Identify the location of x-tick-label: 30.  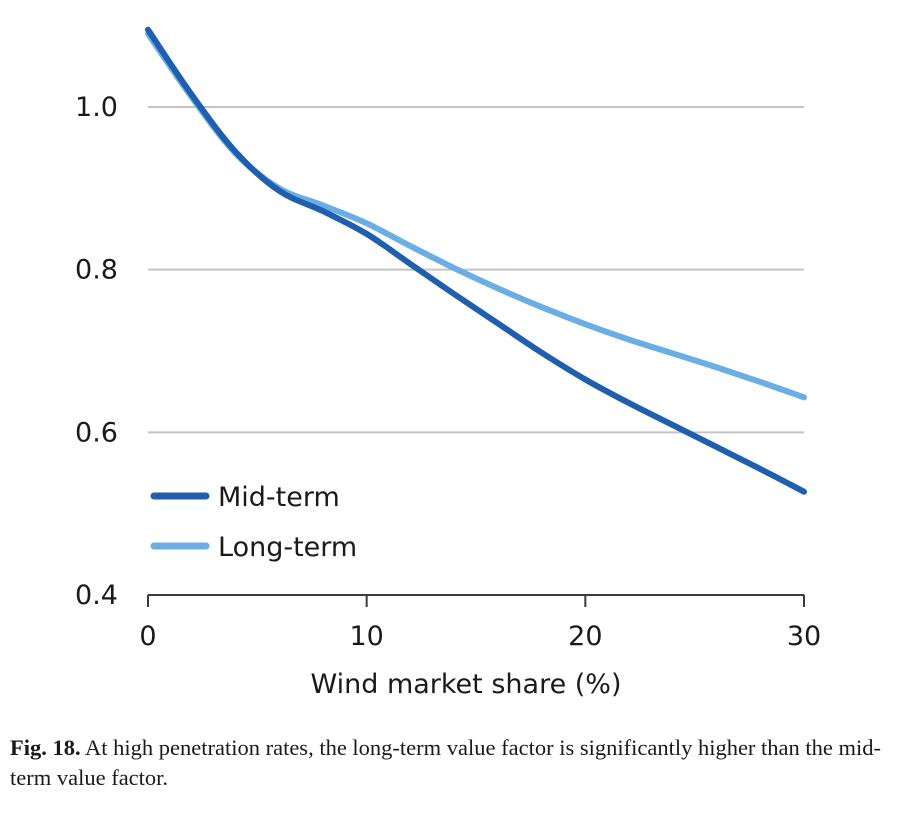
(804, 636).